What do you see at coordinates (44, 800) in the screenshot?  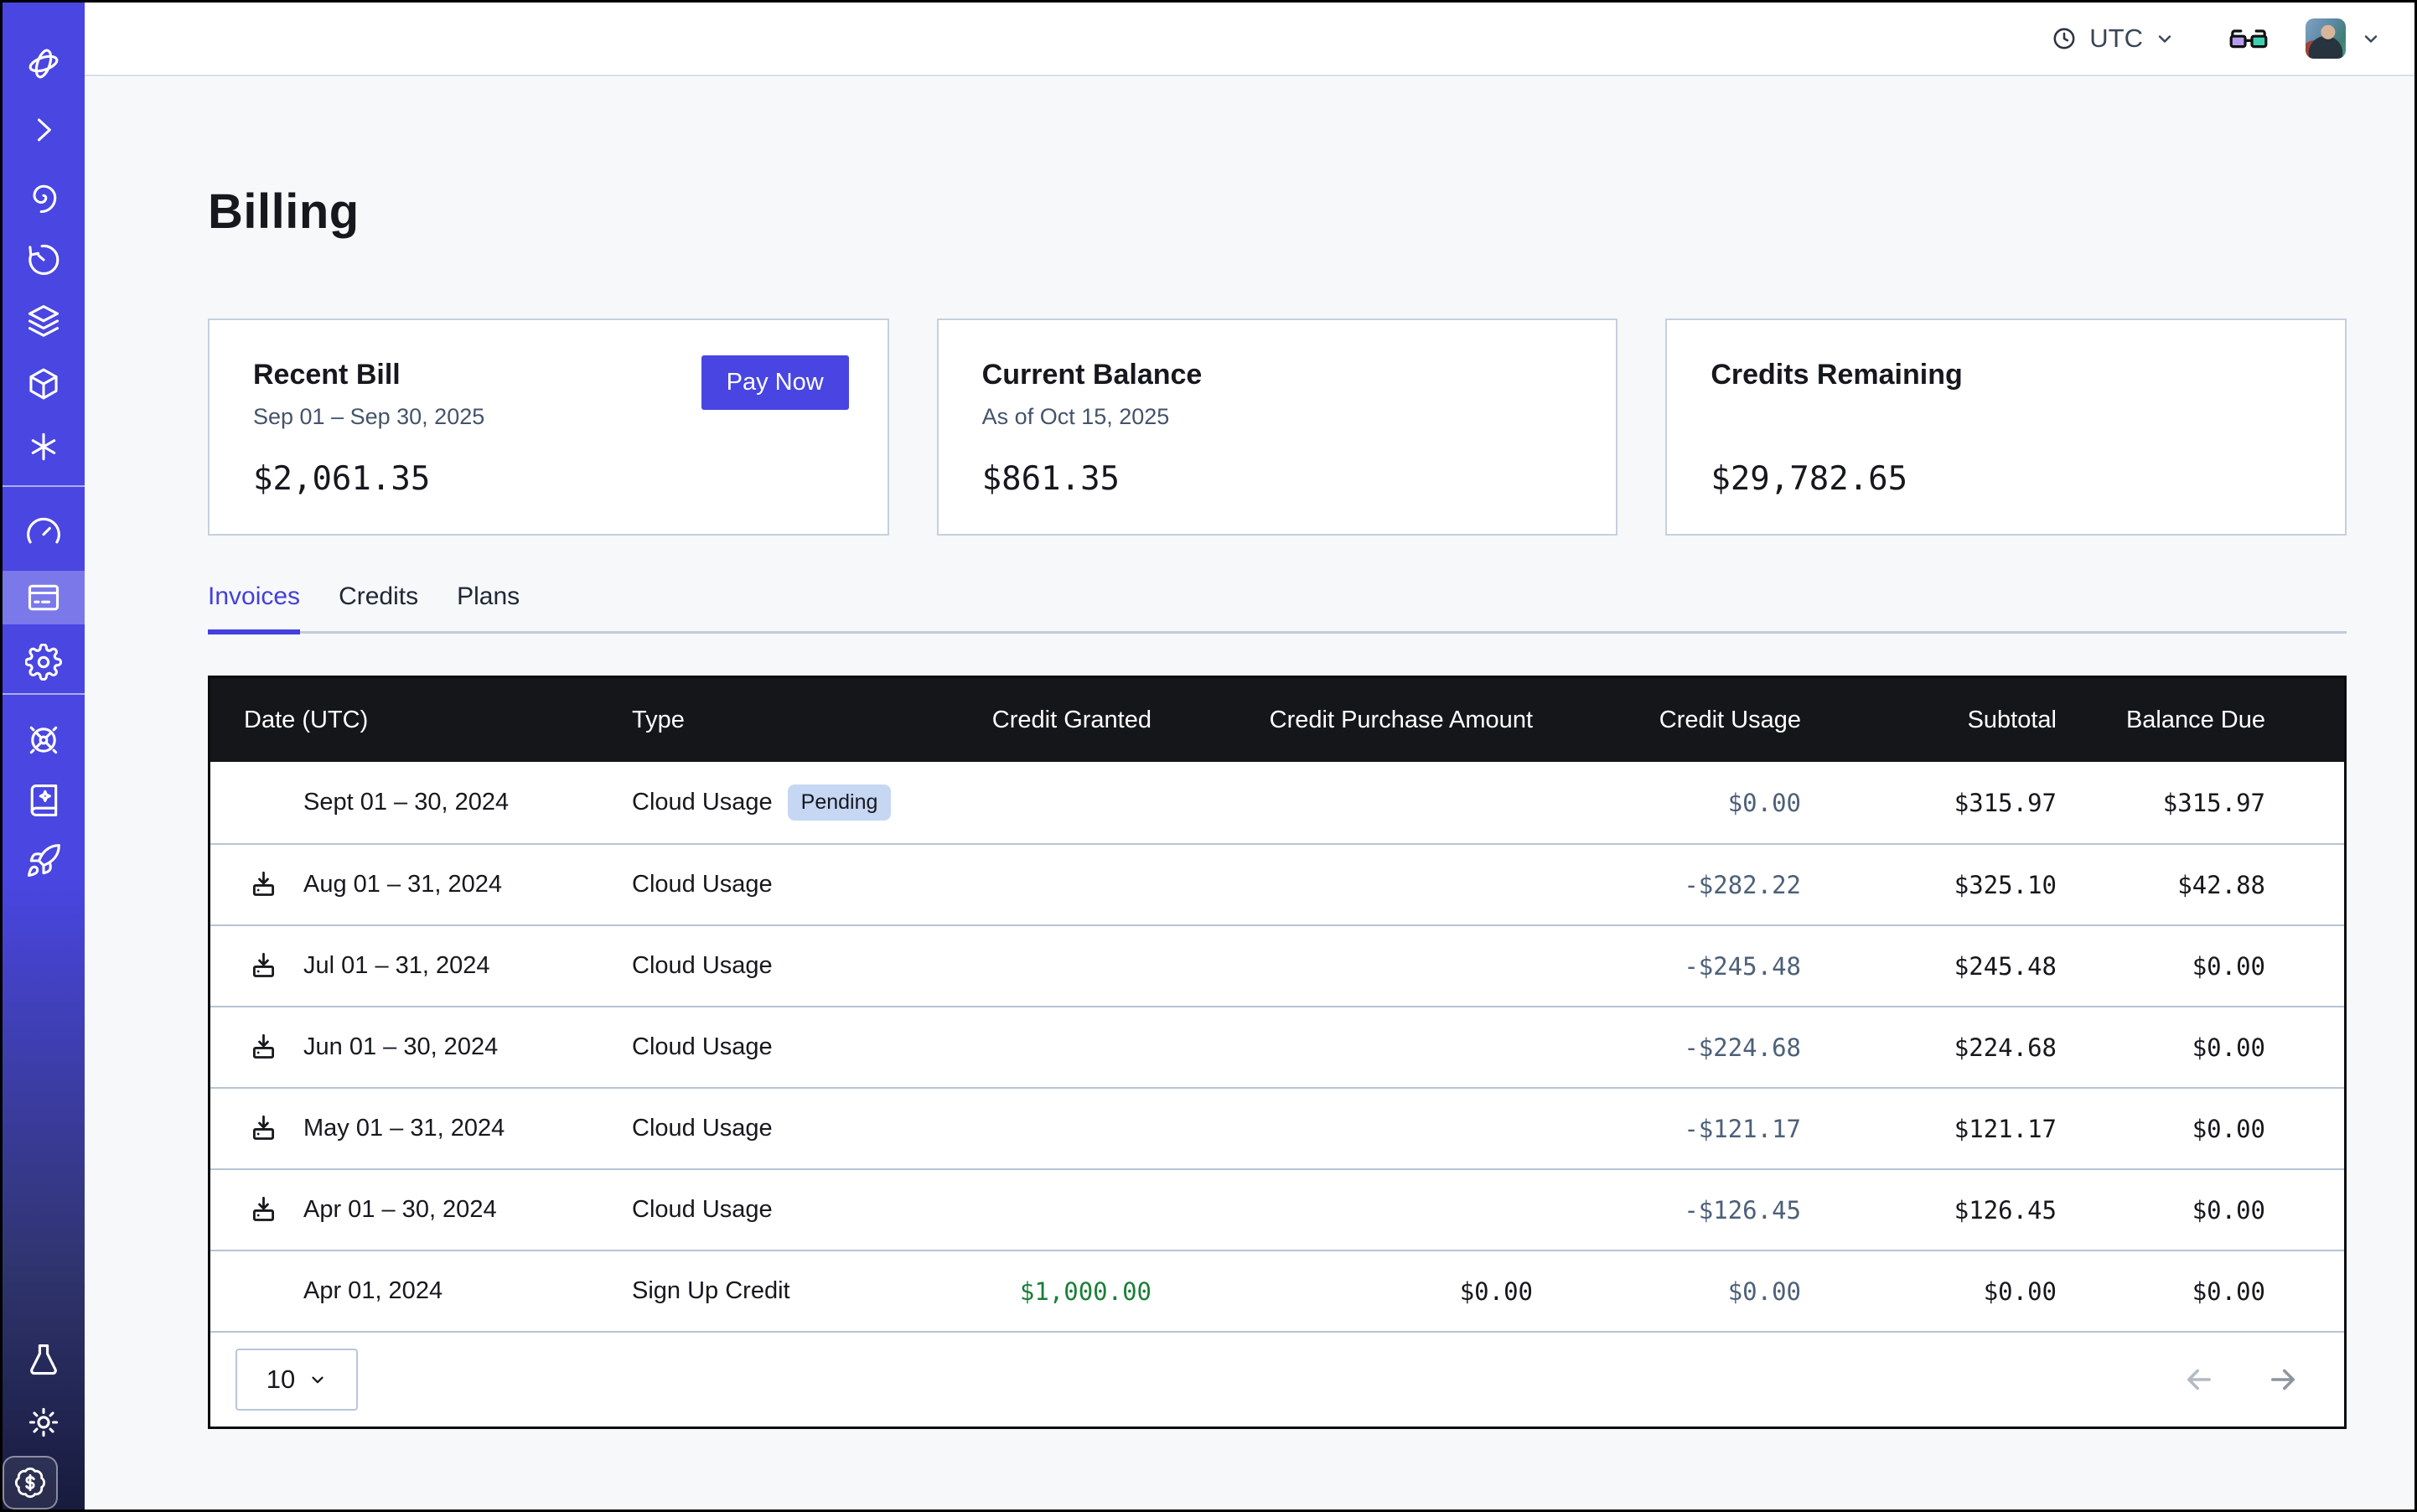 I see `book-sparkle-icon` at bounding box center [44, 800].